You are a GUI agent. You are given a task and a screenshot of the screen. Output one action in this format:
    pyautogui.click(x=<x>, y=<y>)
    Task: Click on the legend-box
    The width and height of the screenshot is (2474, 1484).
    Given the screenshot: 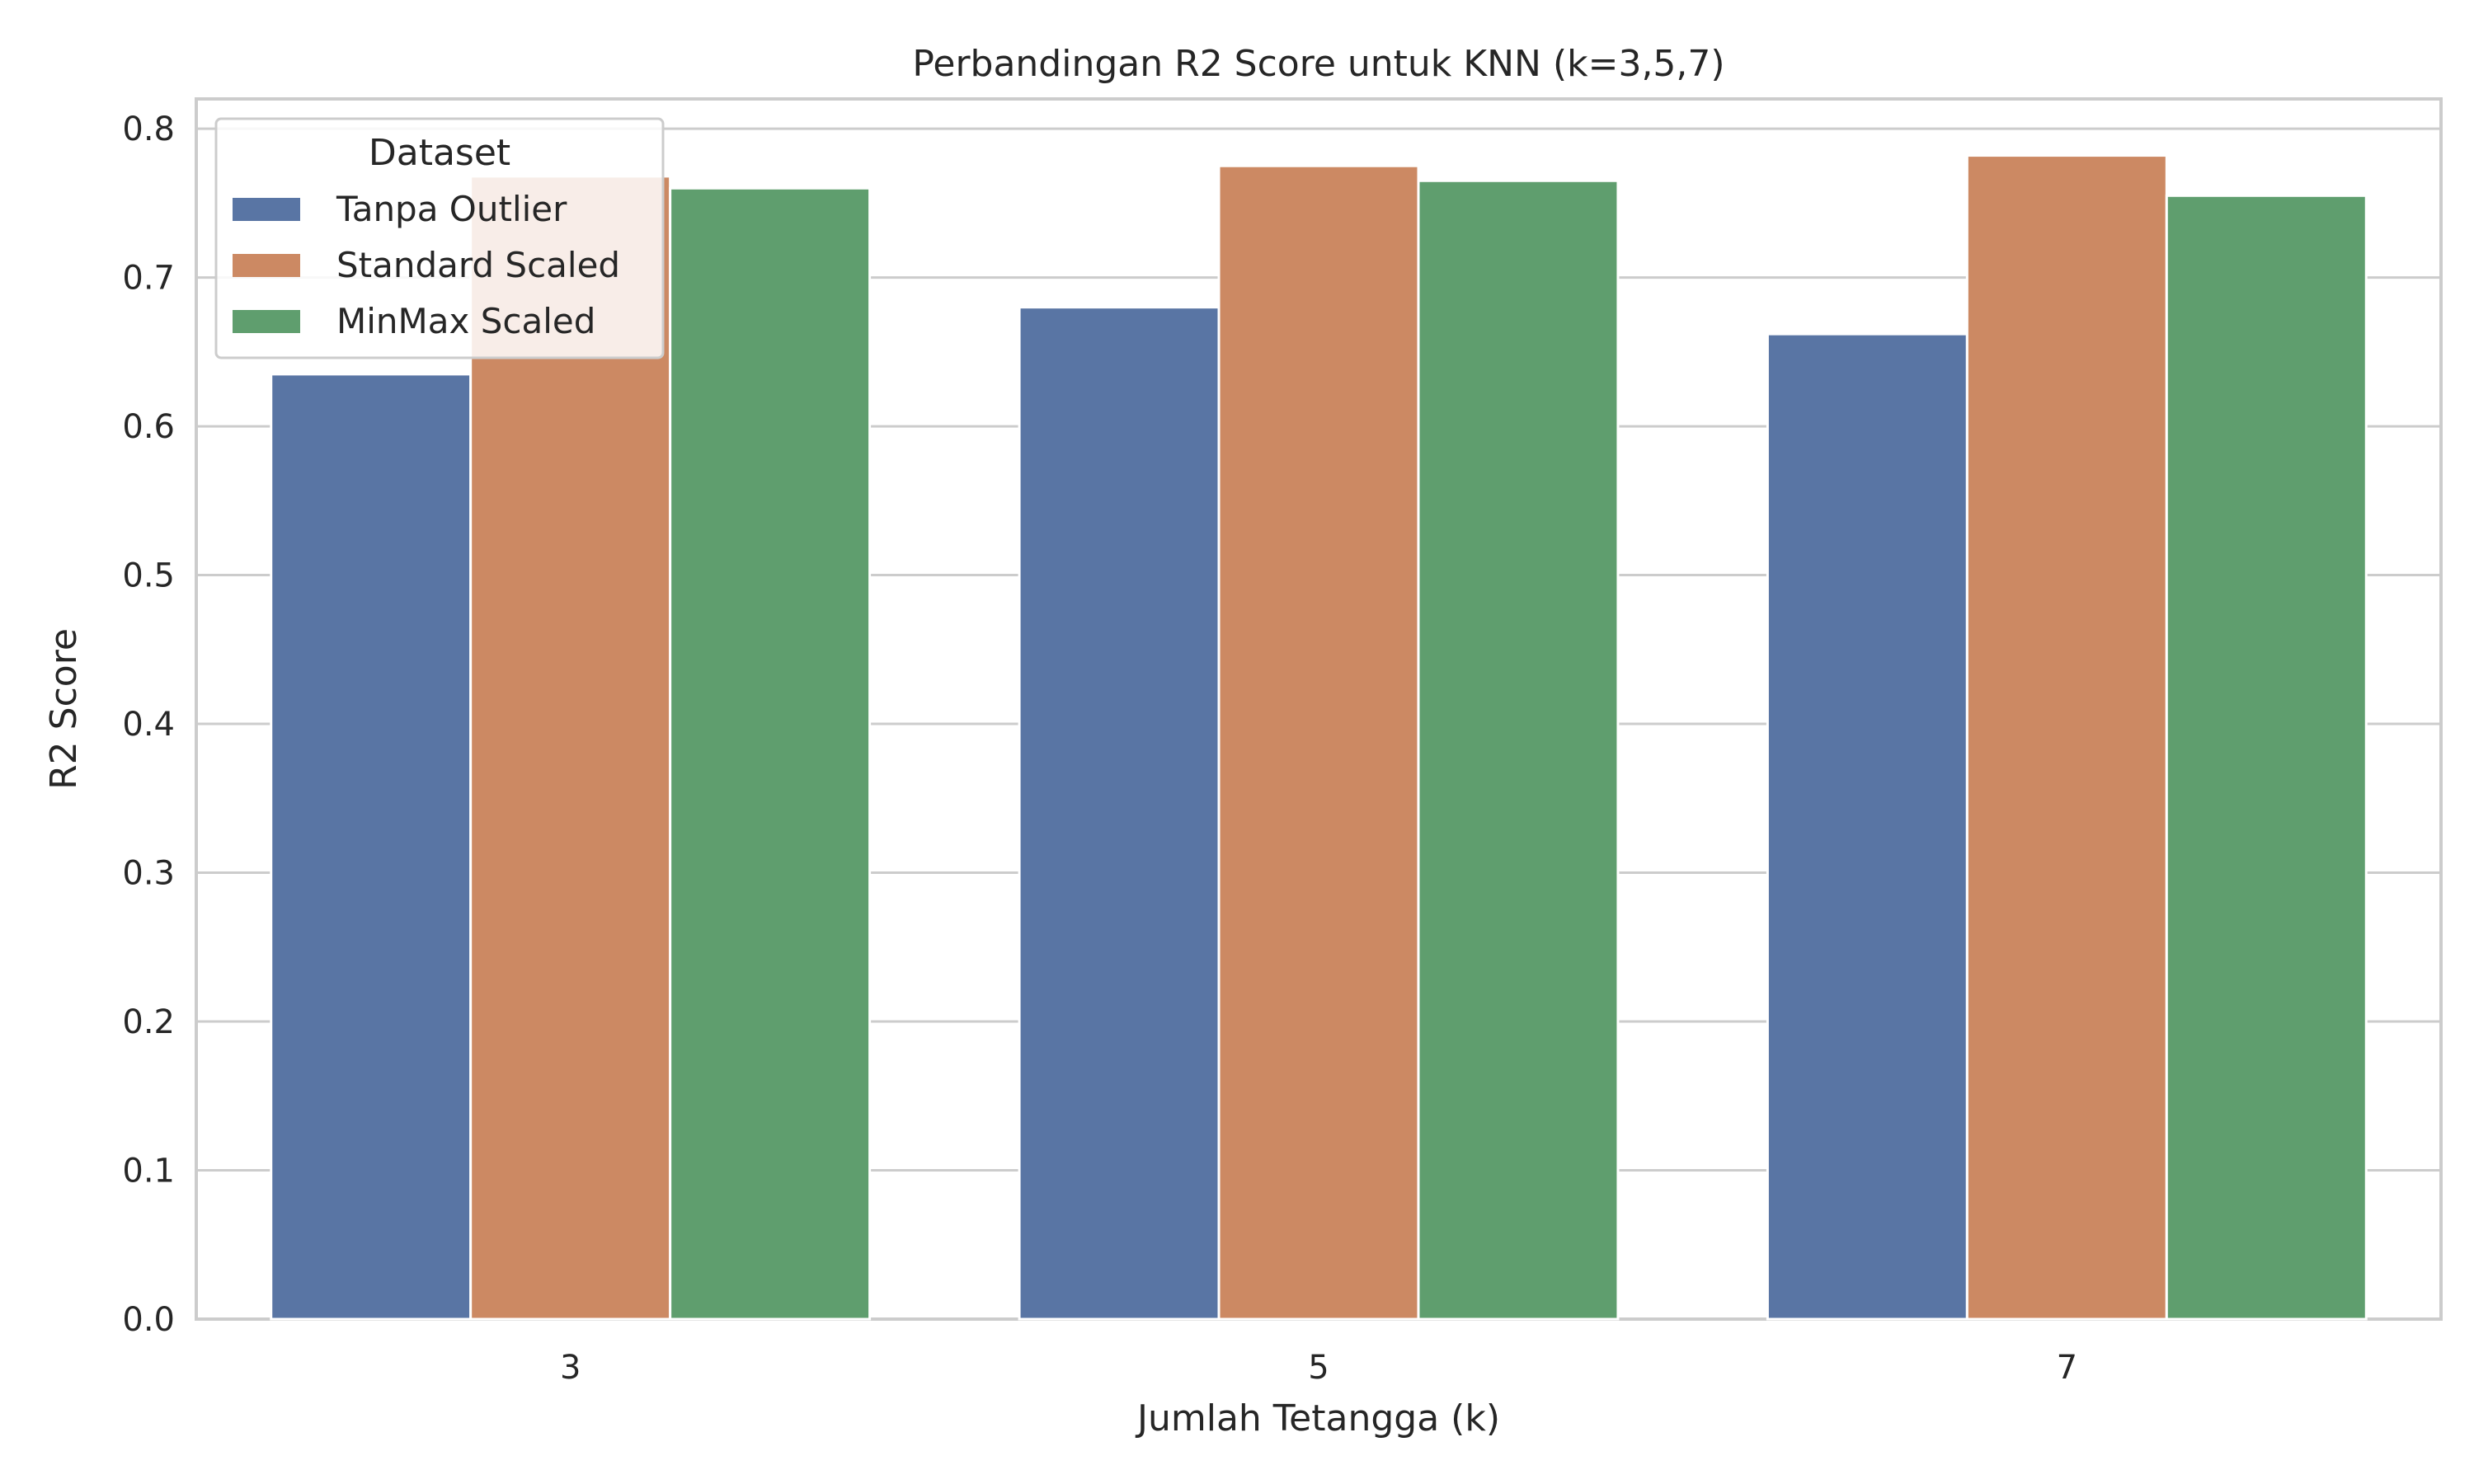 What is the action you would take?
    pyautogui.click(x=439, y=238)
    